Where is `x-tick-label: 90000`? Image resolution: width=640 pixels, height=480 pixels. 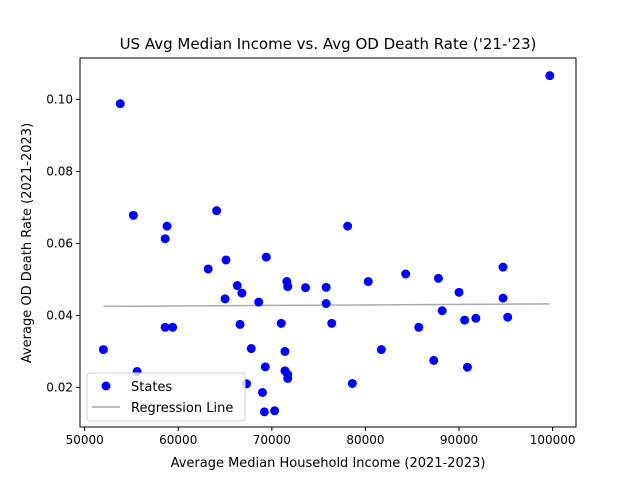
x-tick-label: 90000 is located at coordinates (459, 440).